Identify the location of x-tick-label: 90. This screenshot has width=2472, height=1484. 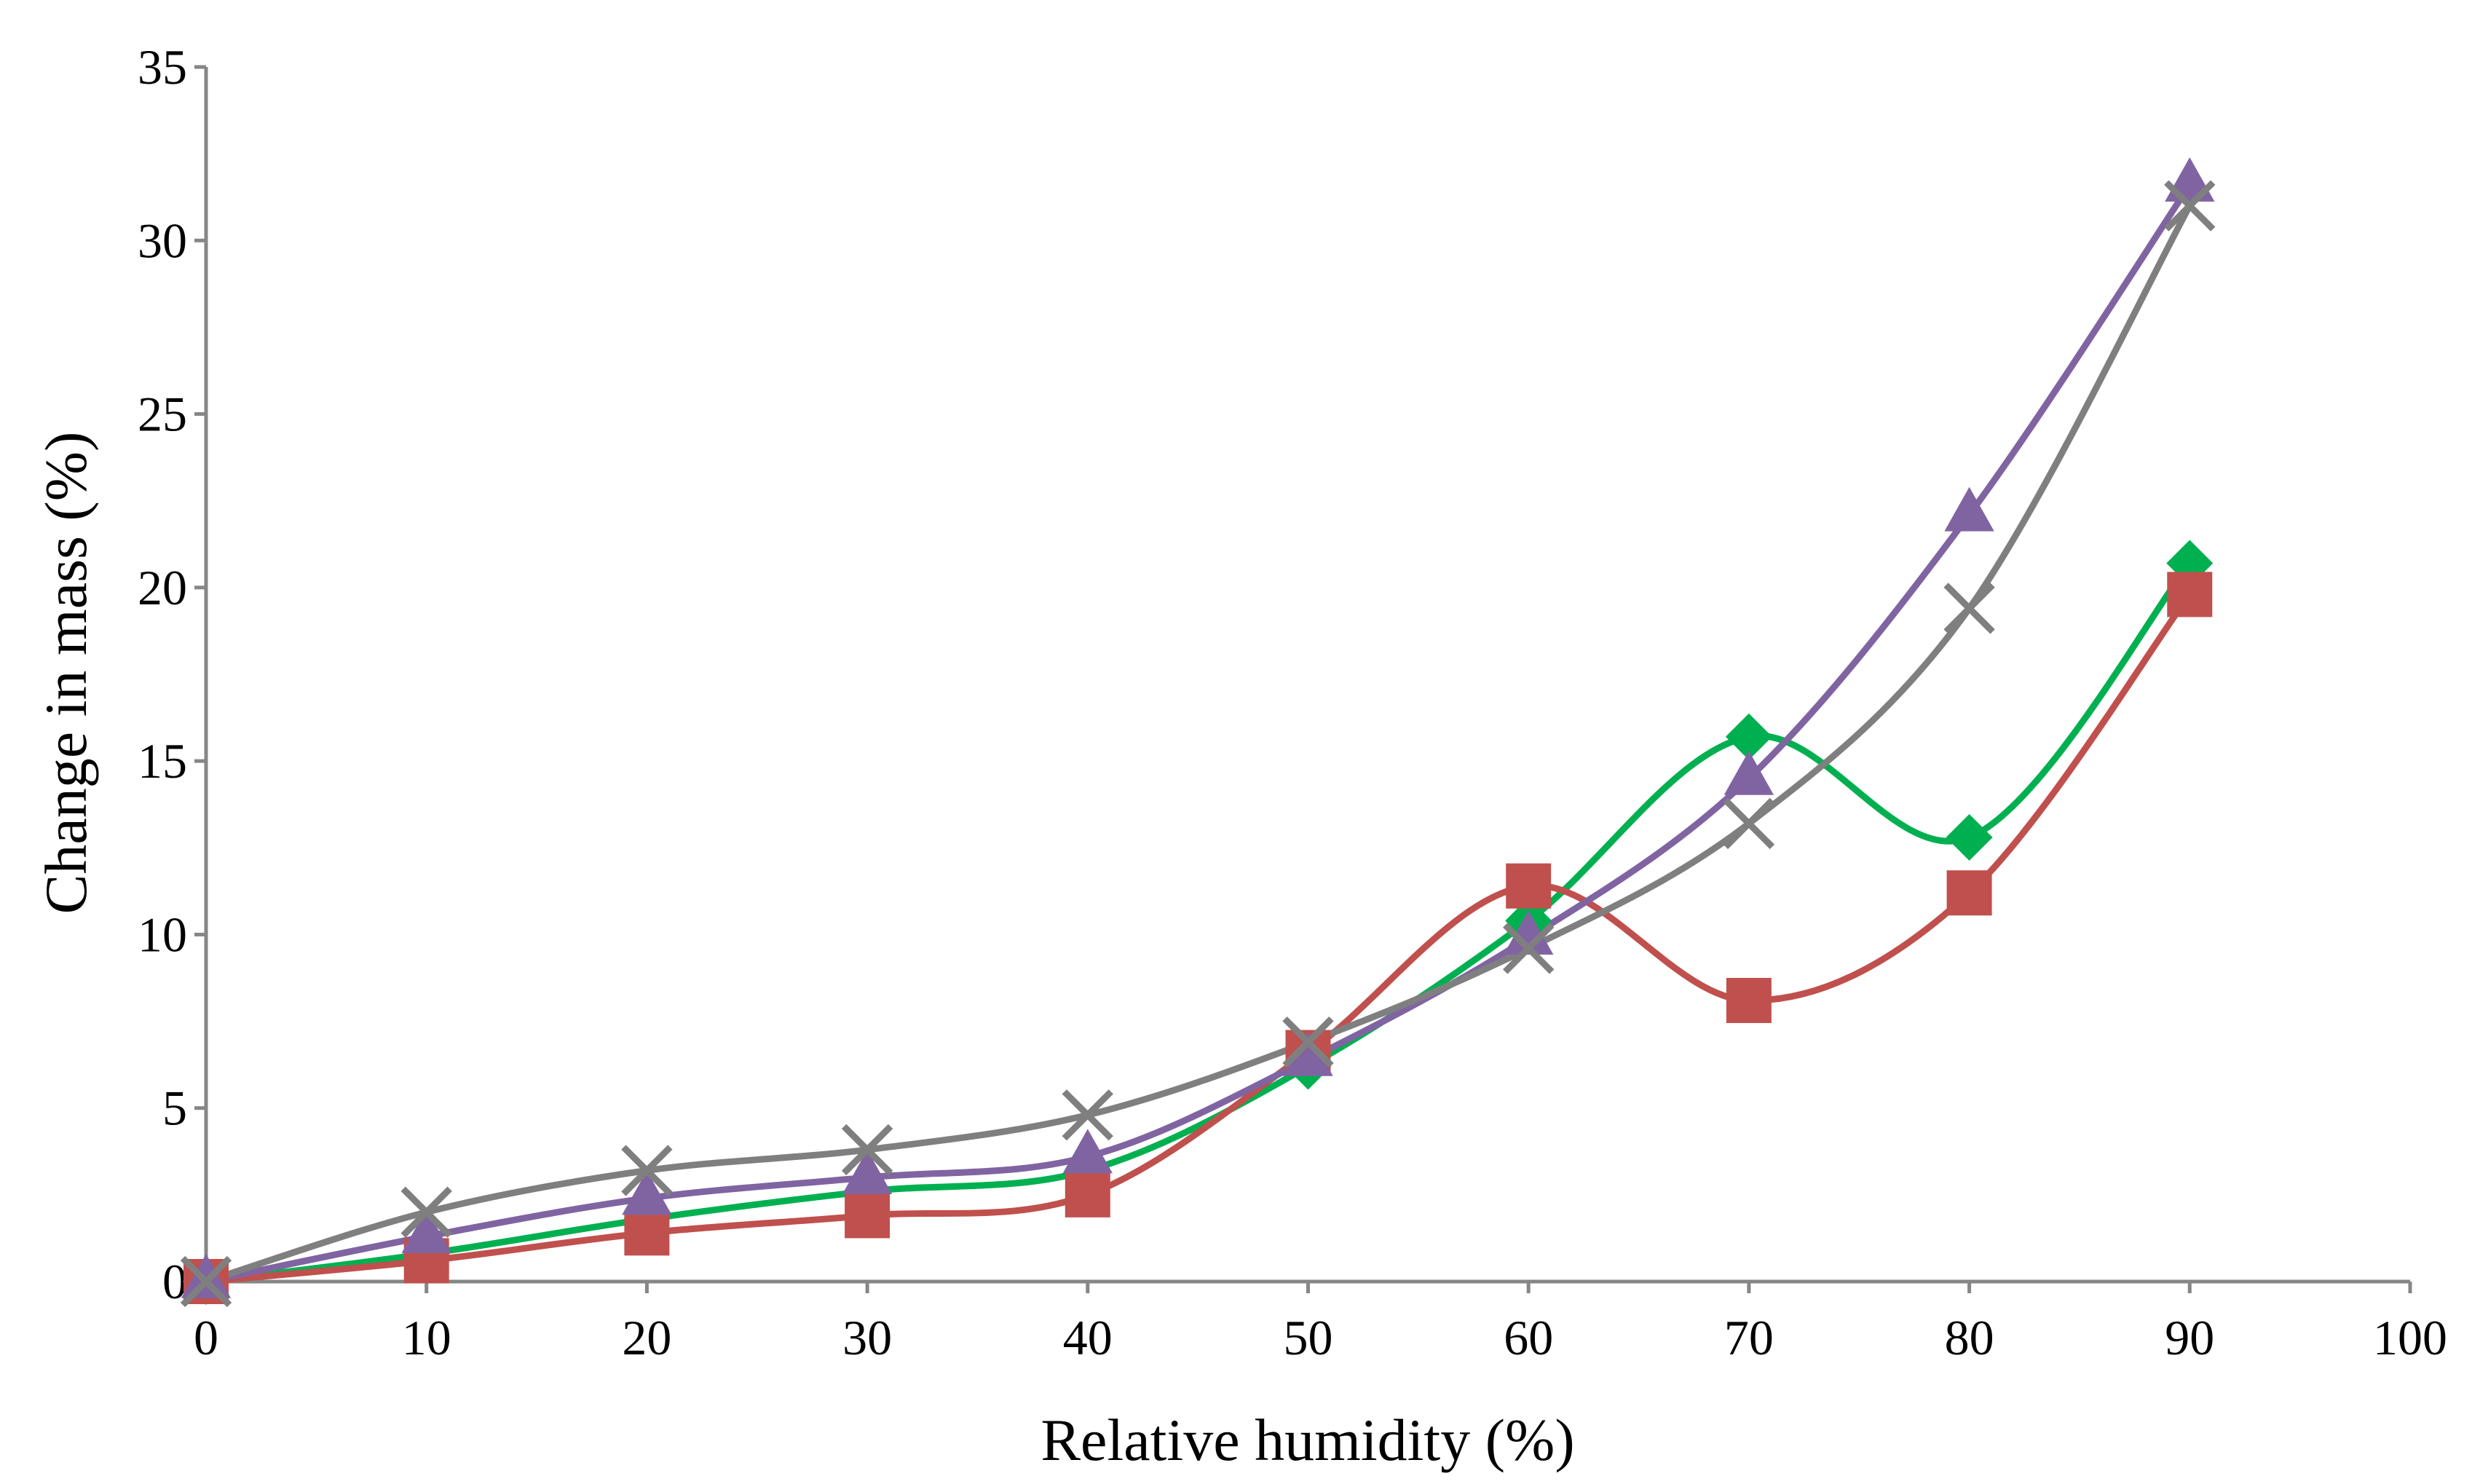
(2189, 1337).